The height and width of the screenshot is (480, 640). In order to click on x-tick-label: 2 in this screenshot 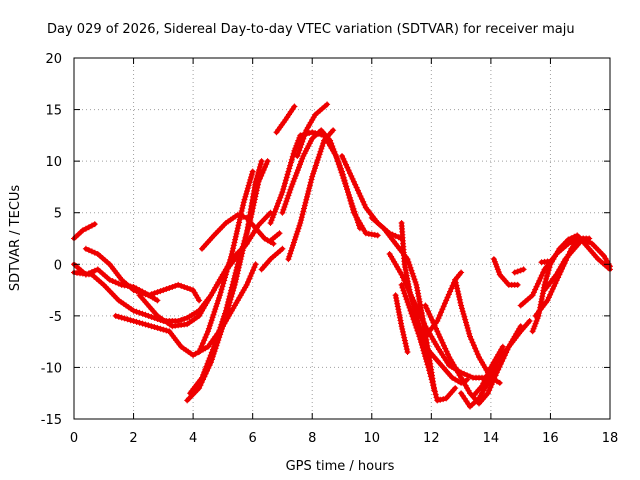, I will do `click(133, 438)`.